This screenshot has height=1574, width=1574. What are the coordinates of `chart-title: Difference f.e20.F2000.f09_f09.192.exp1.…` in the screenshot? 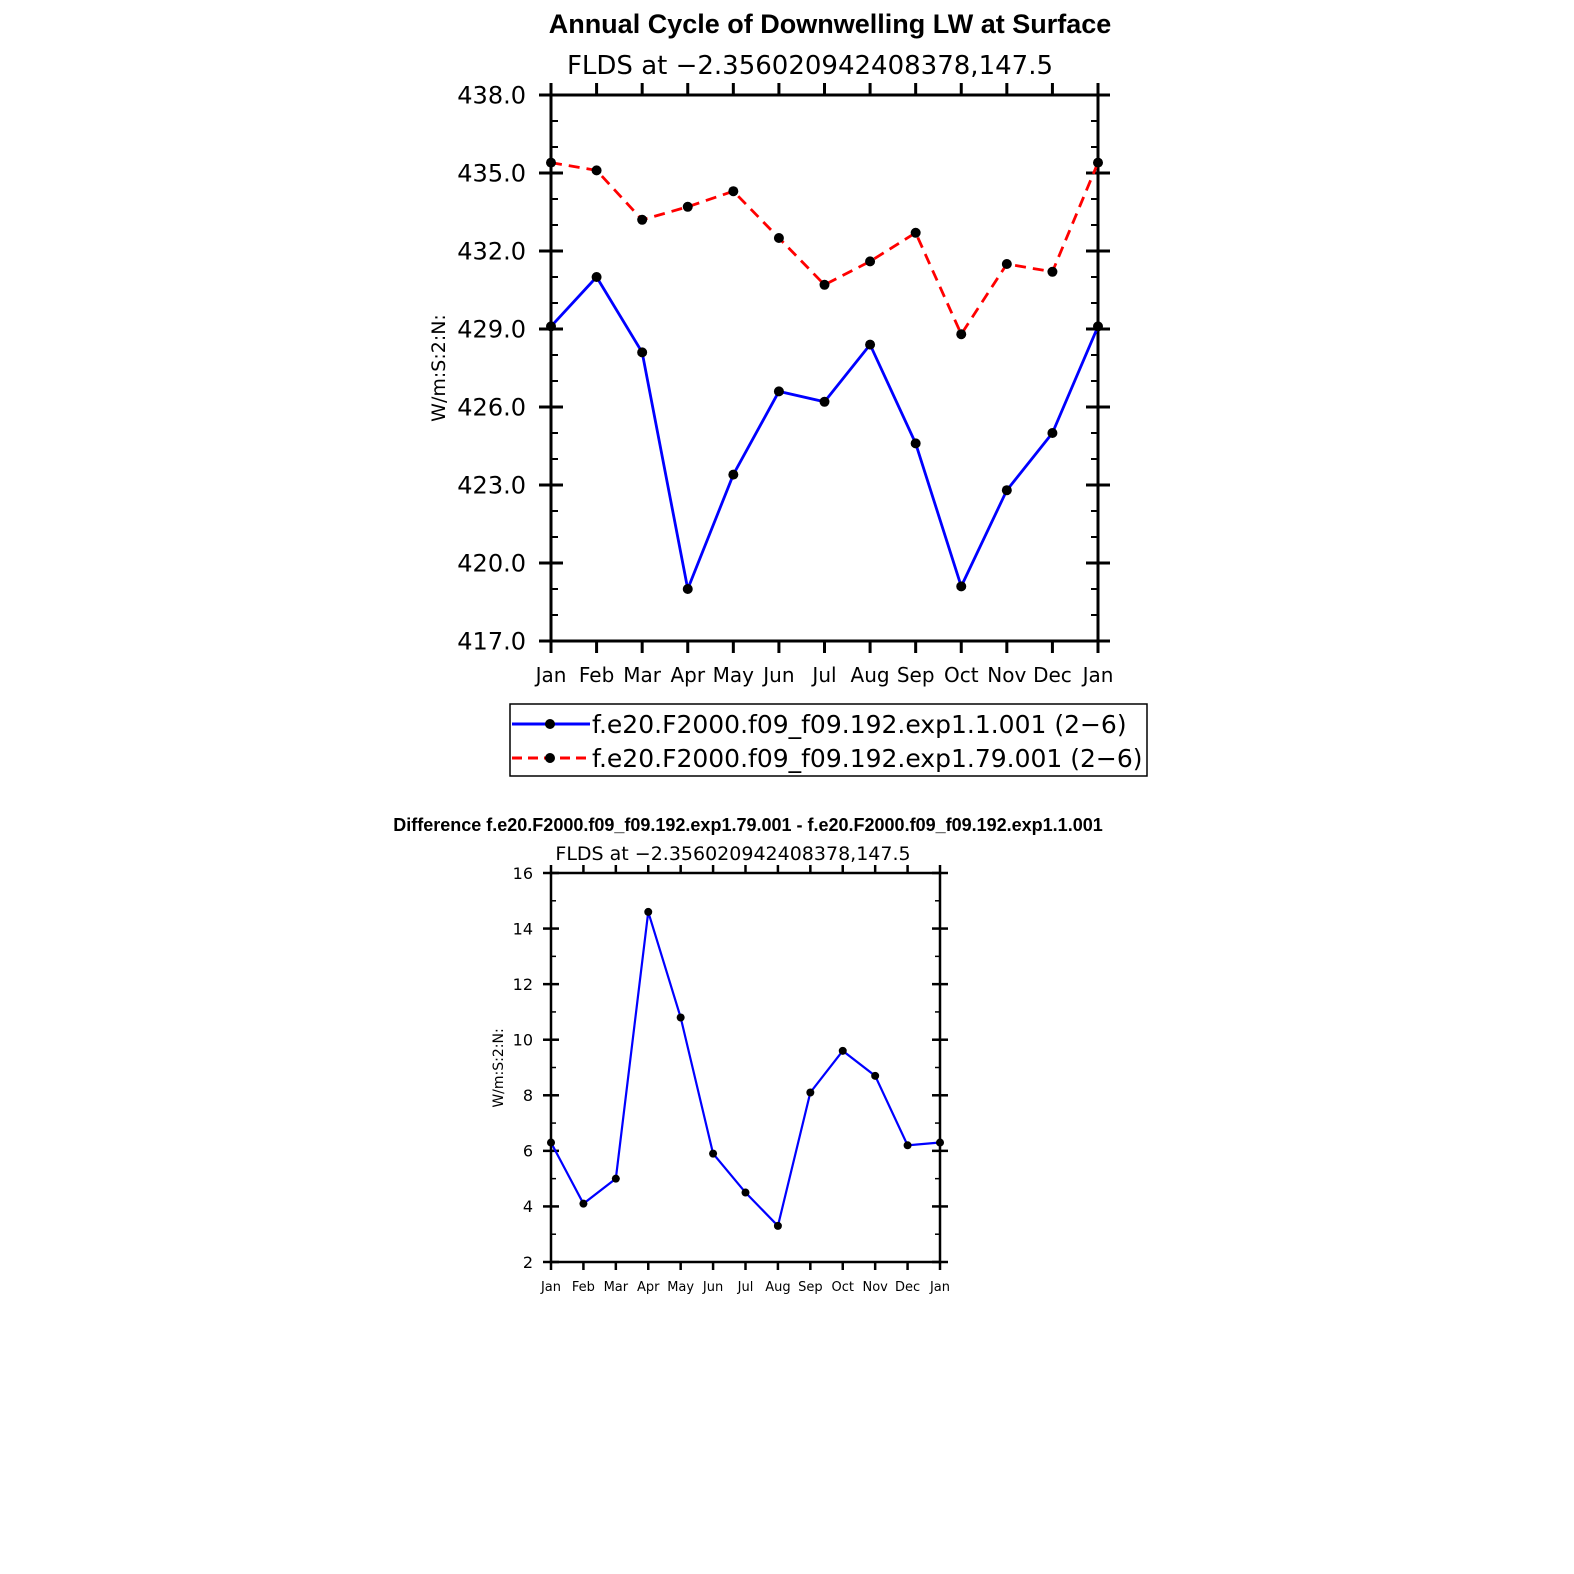 It's located at (747, 825).